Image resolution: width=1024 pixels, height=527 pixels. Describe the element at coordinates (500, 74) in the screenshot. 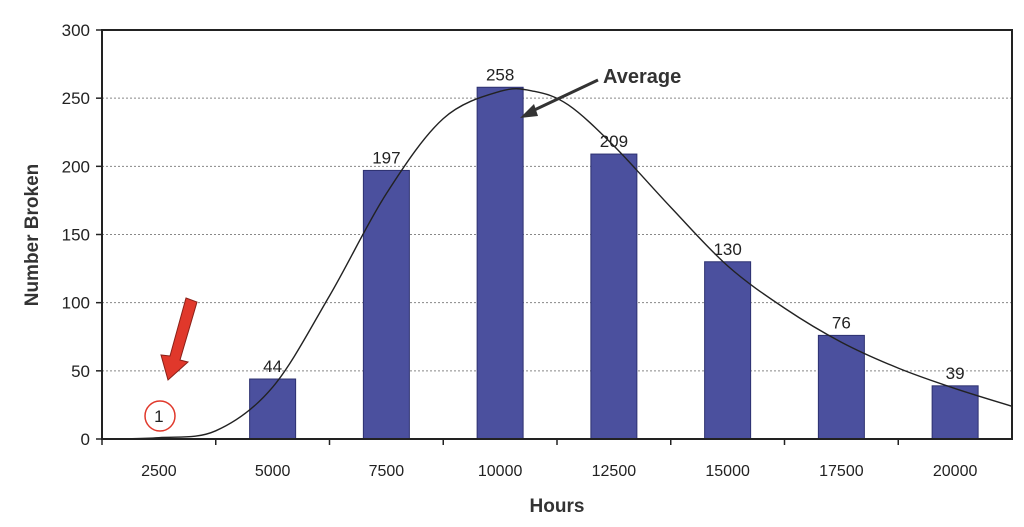

I see `data-label: 258` at that location.